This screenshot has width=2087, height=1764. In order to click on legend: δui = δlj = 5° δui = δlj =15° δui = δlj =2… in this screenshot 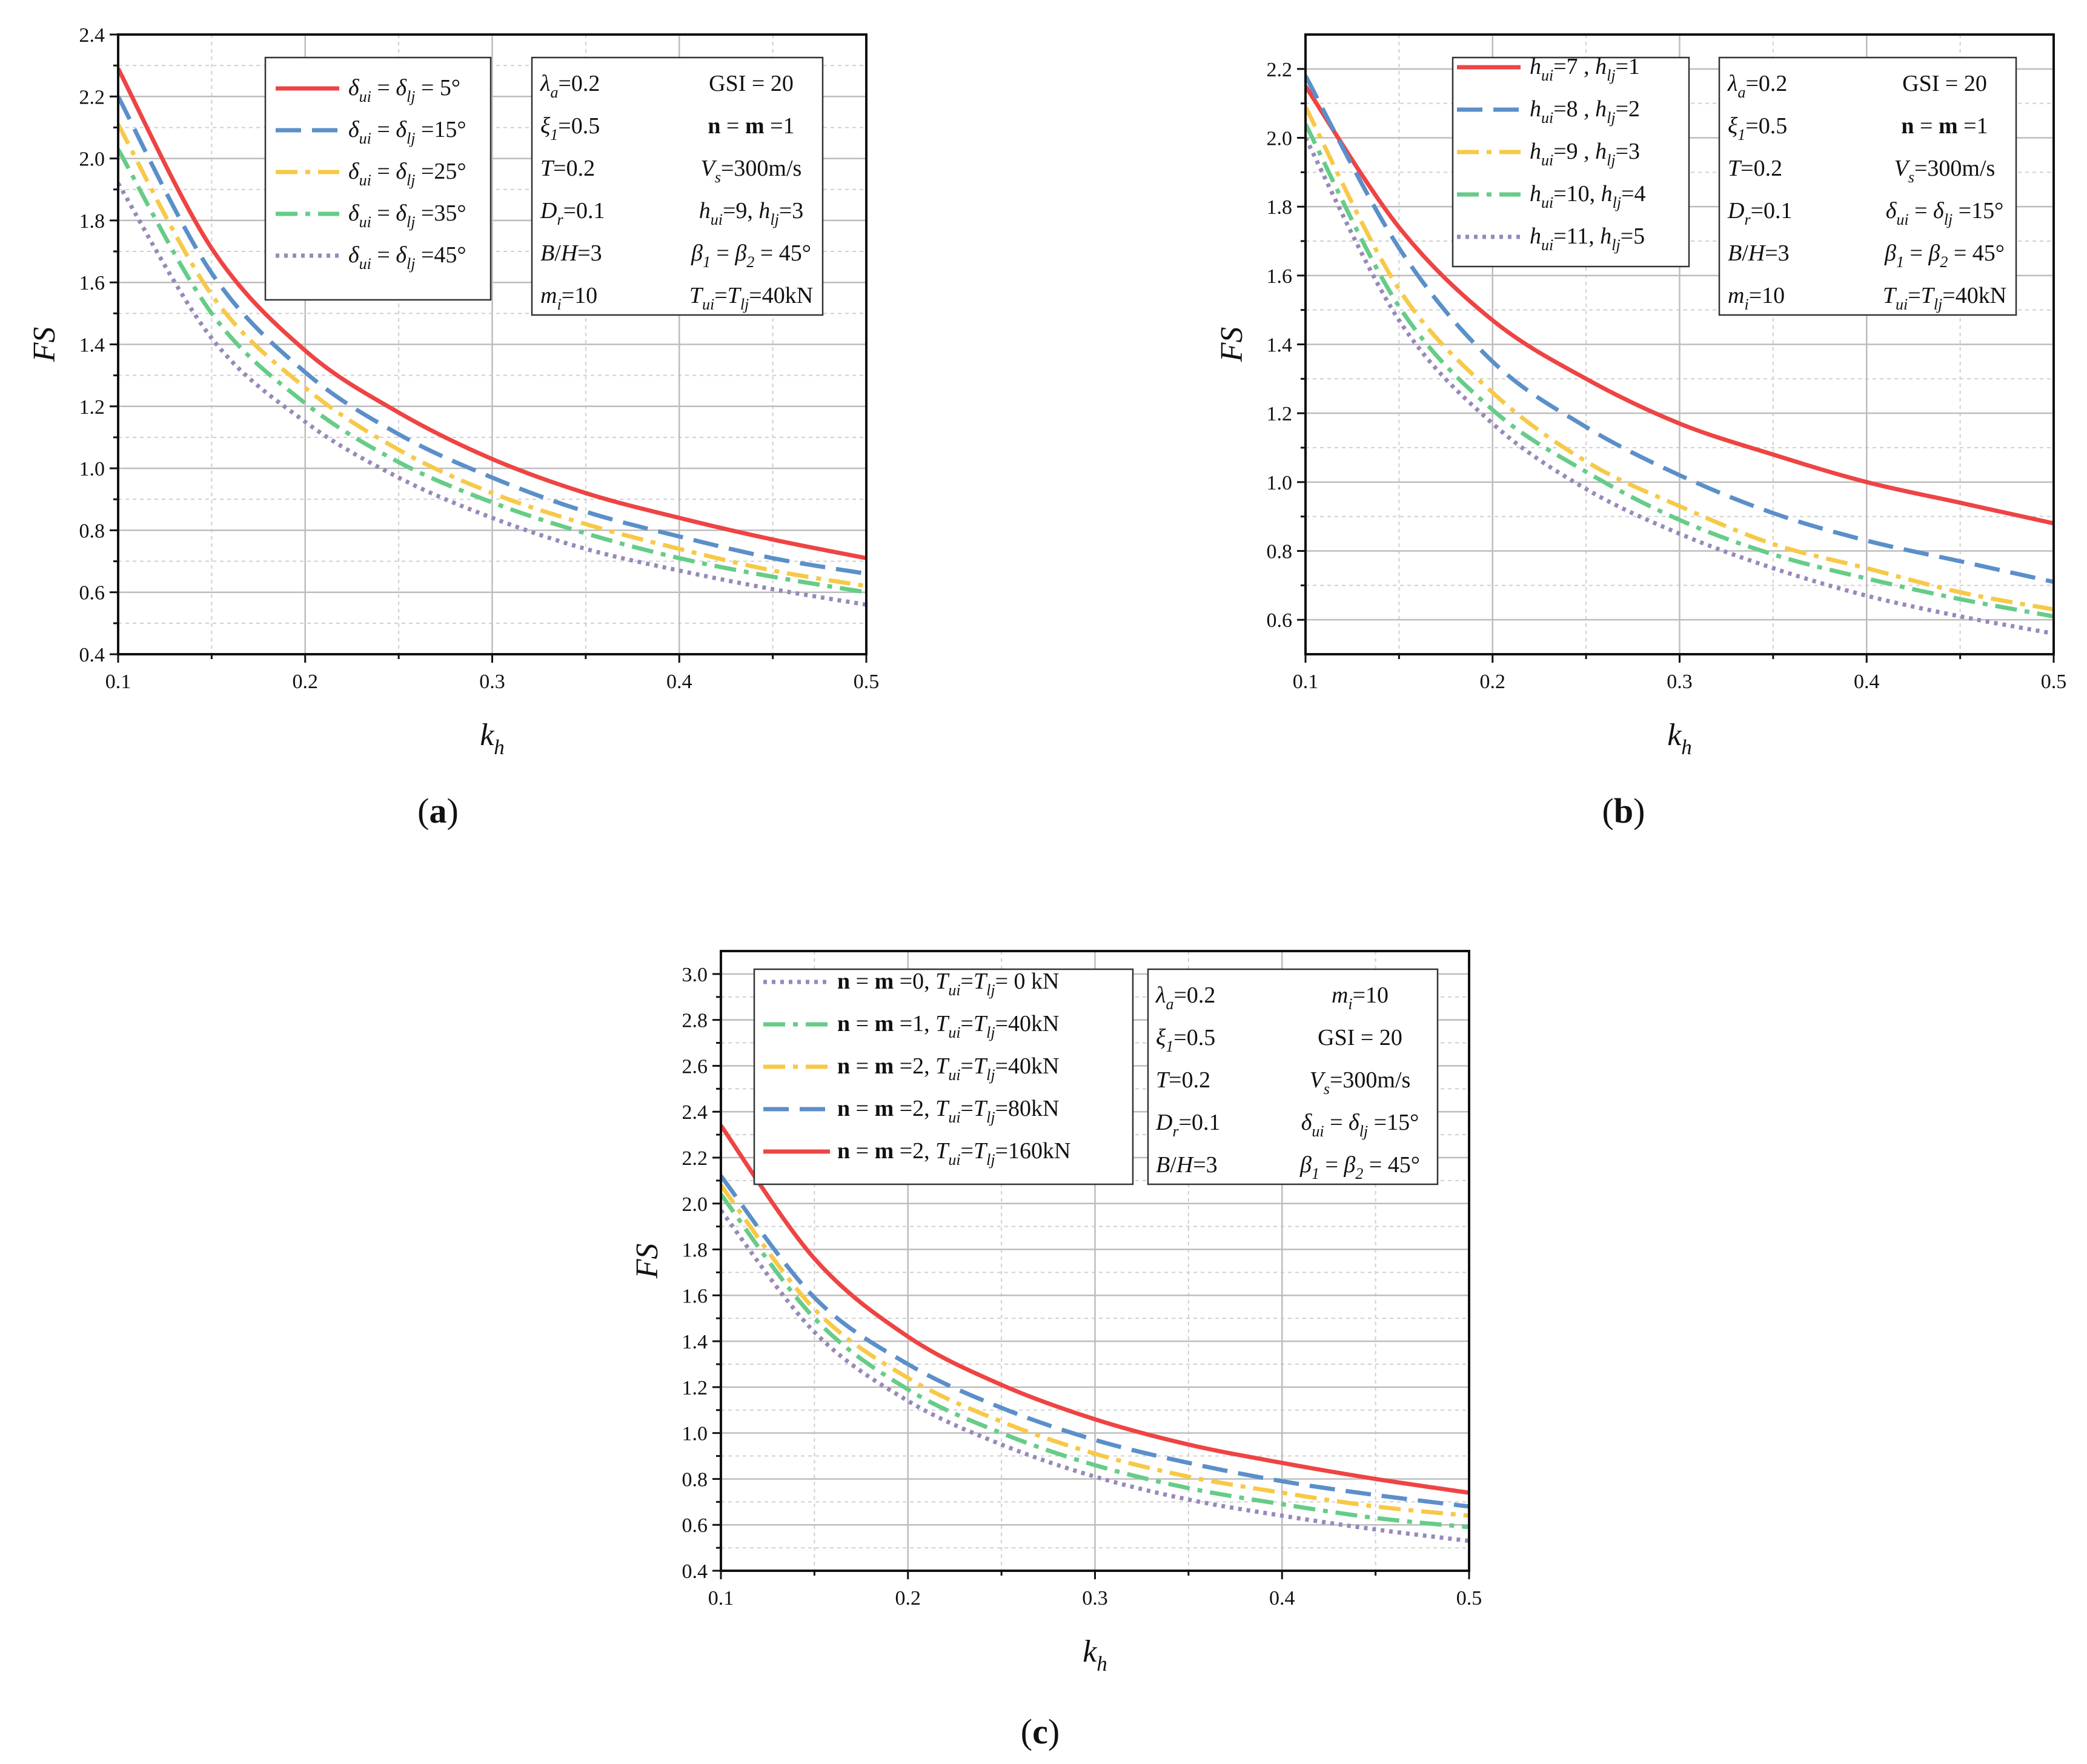, I will do `click(378, 178)`.